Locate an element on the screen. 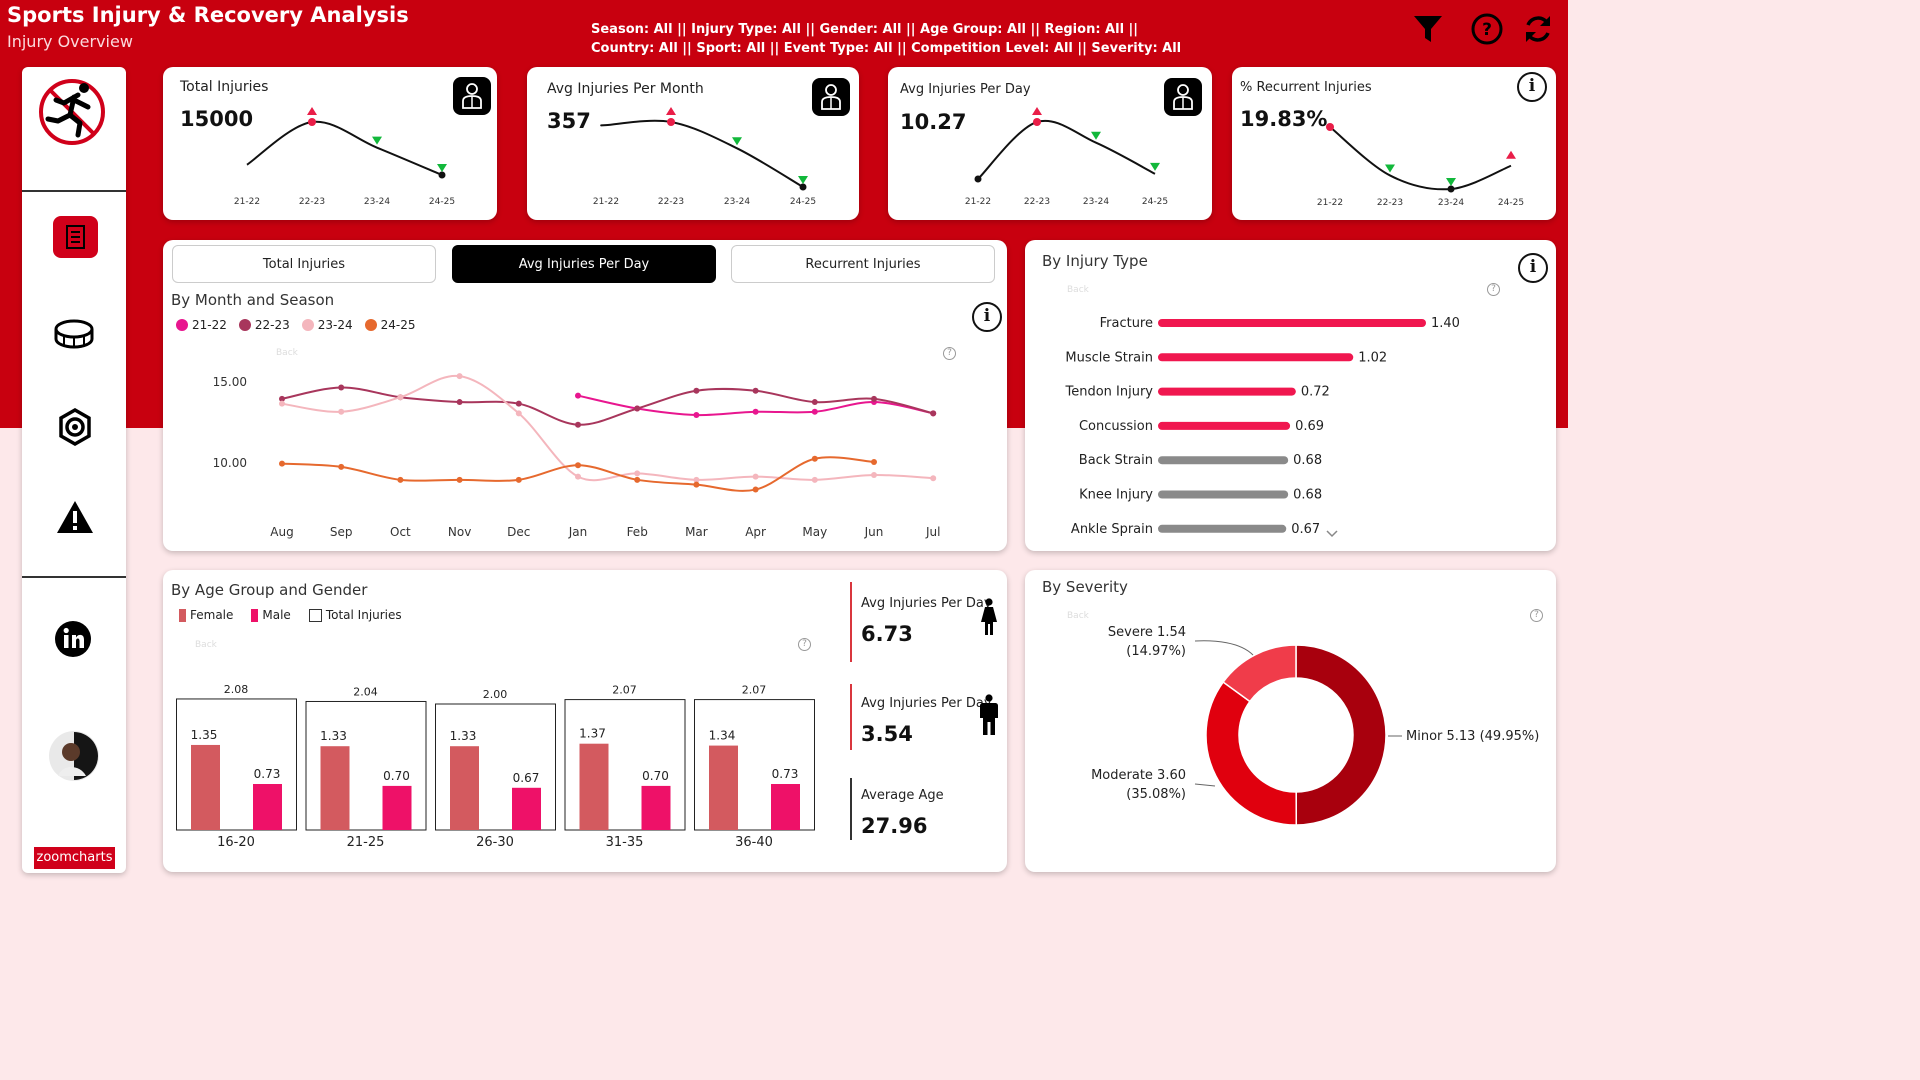 This screenshot has height=1080, width=1920. kpi-label: % Recurrent Injuries is located at coordinates (1306, 87).